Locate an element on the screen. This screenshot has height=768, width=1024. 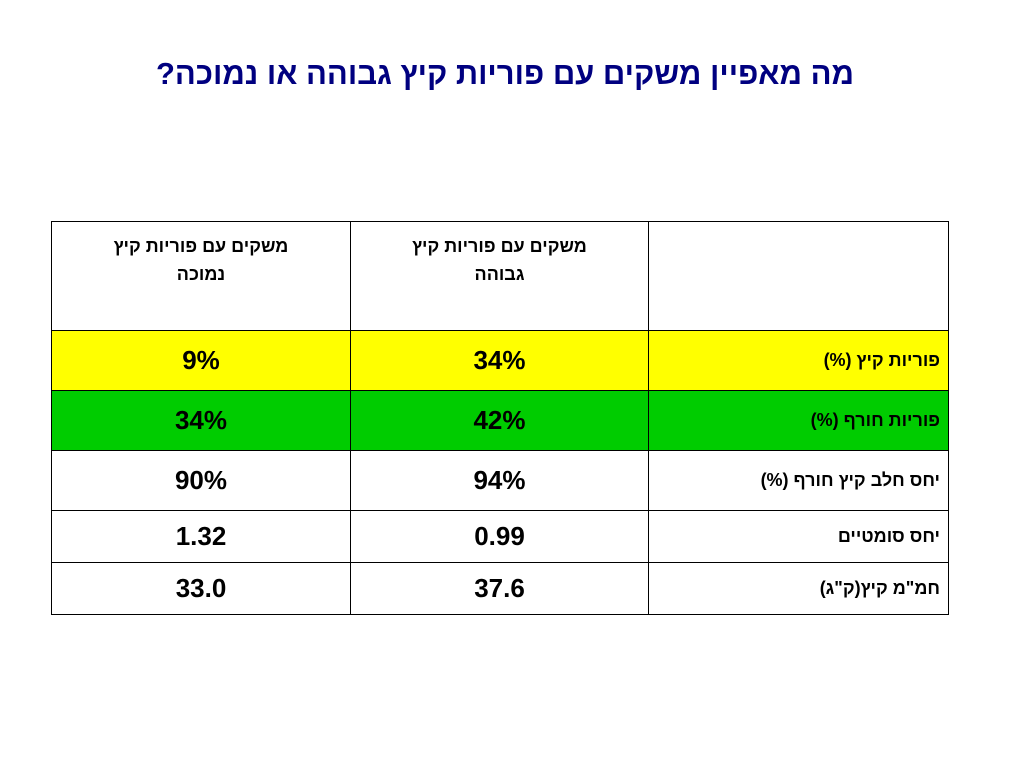
high-value-cell: 34% is located at coordinates (499, 360).